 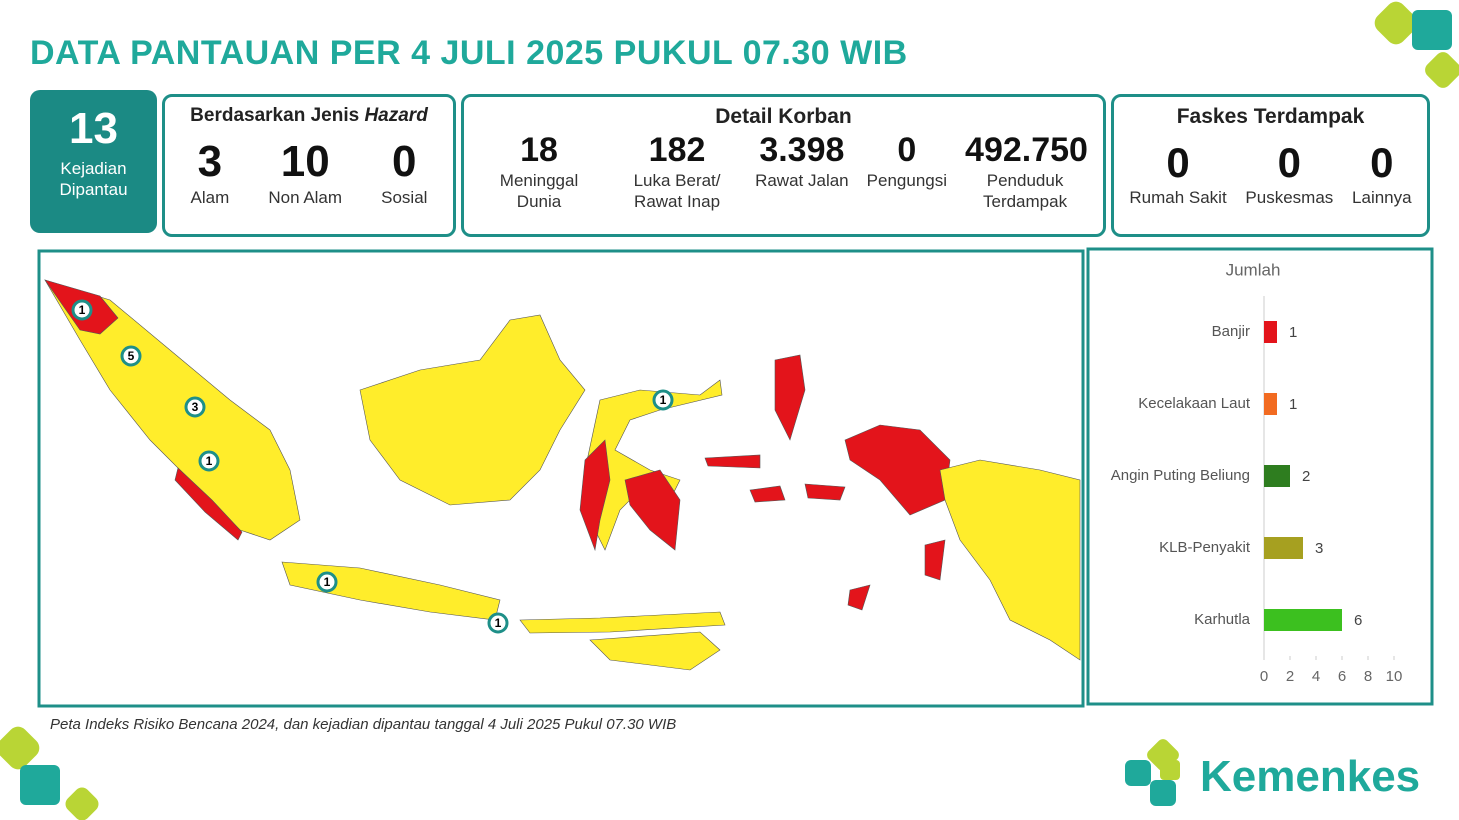 I want to click on stat-label: Alam, so click(x=210, y=197).